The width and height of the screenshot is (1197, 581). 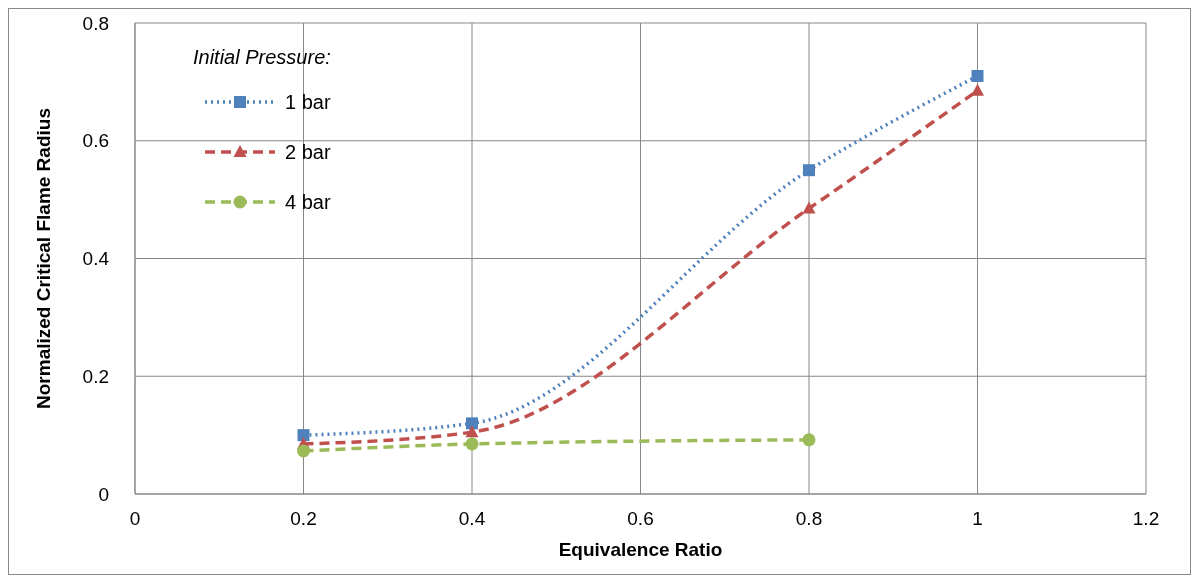 What do you see at coordinates (308, 102) in the screenshot?
I see `legend-label: 1 bar` at bounding box center [308, 102].